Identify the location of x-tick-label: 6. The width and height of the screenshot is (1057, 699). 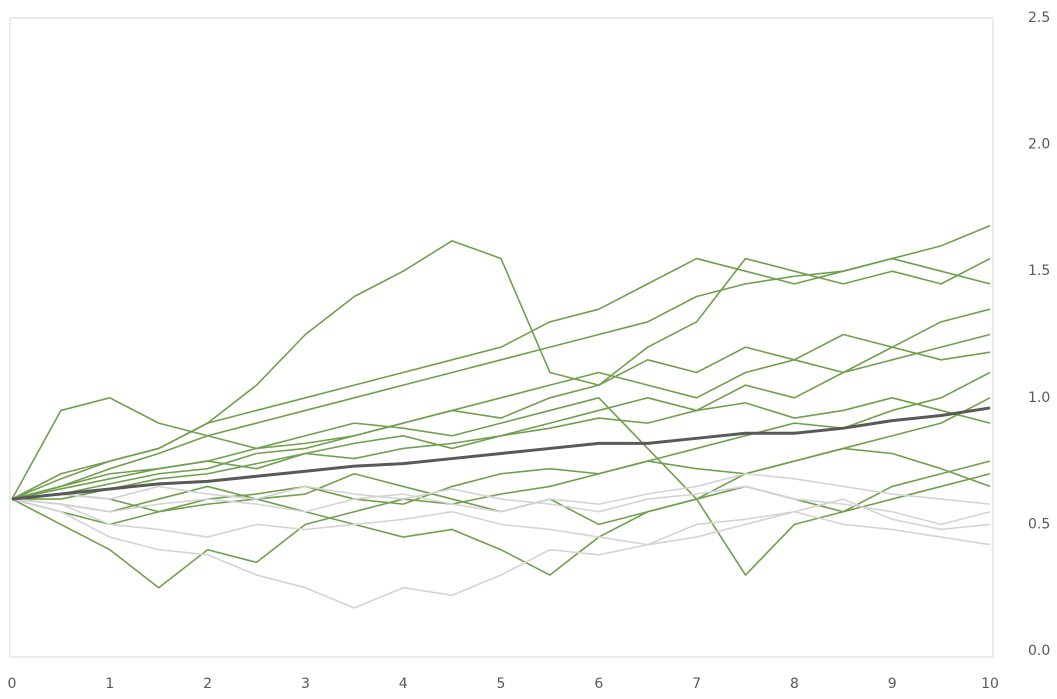
(598, 684).